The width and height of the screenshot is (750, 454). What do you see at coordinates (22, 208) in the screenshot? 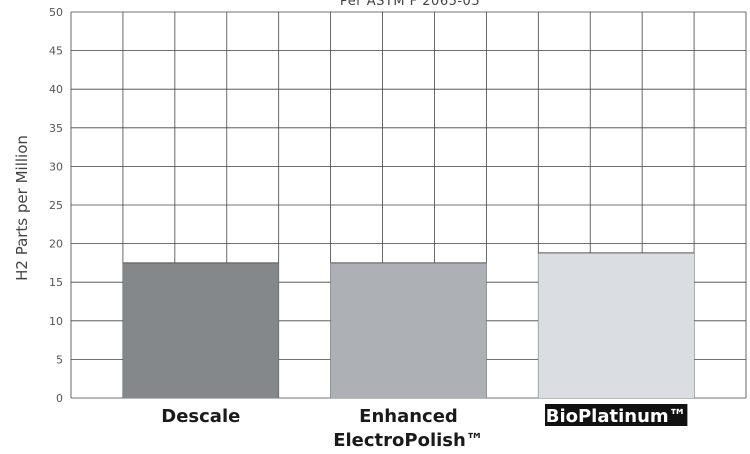
I see `y-axis-label: H2 Parts per Million` at bounding box center [22, 208].